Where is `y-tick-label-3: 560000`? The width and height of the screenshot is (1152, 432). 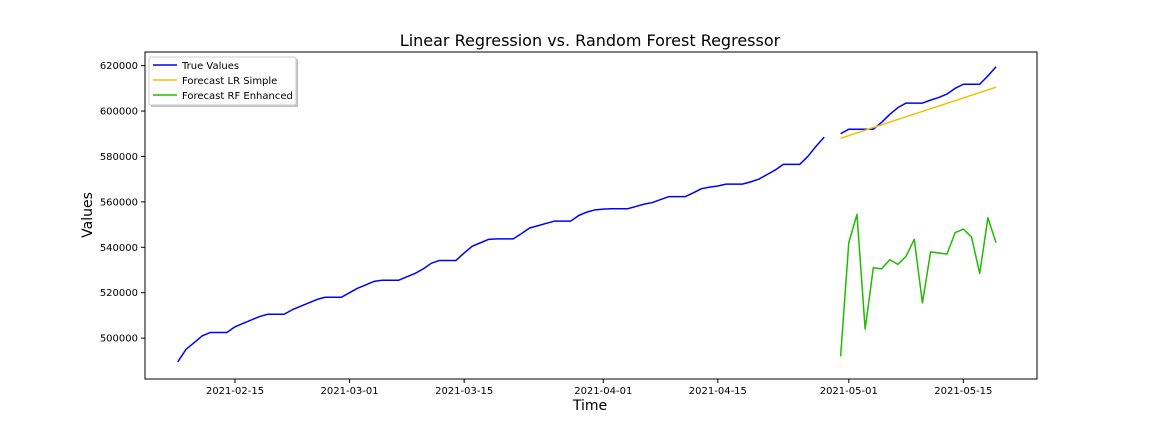
y-tick-label-3: 560000 is located at coordinates (119, 202).